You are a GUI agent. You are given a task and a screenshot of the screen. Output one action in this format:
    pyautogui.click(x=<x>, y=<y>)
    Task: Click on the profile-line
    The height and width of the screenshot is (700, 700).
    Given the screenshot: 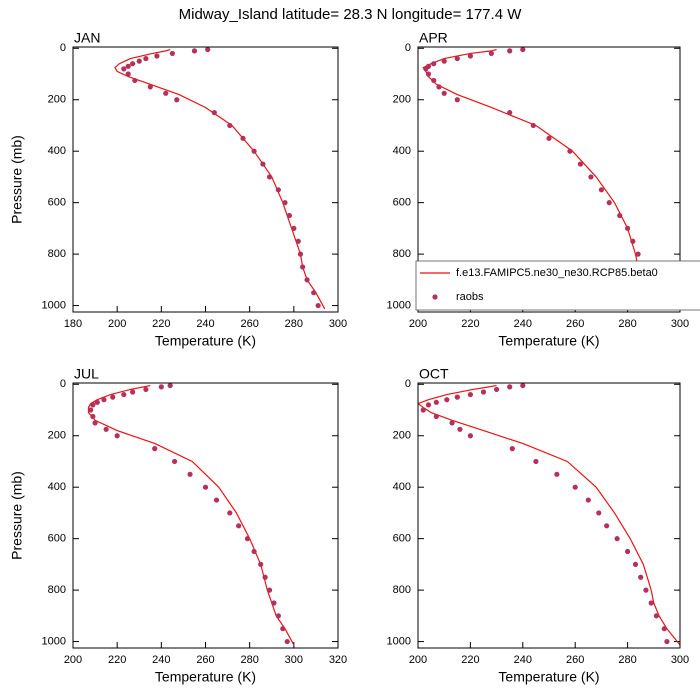 What is the action you would take?
    pyautogui.click(x=549, y=515)
    